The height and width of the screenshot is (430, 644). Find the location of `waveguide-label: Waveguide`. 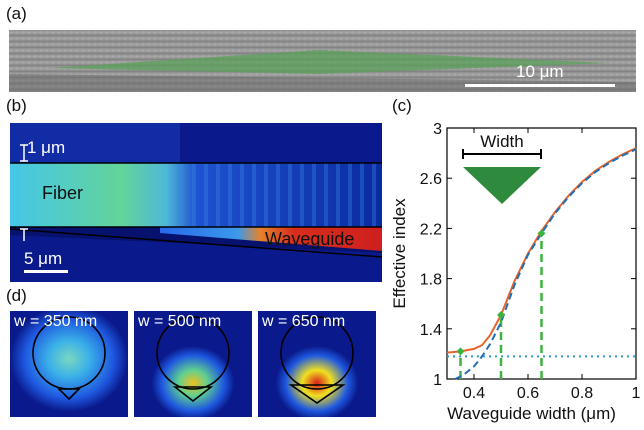

waveguide-label: Waveguide is located at coordinates (310, 239).